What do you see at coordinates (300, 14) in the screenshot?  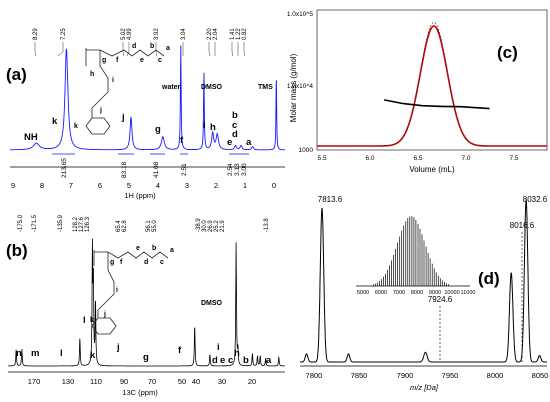 I see `y-tick: 1.0x10^5` at bounding box center [300, 14].